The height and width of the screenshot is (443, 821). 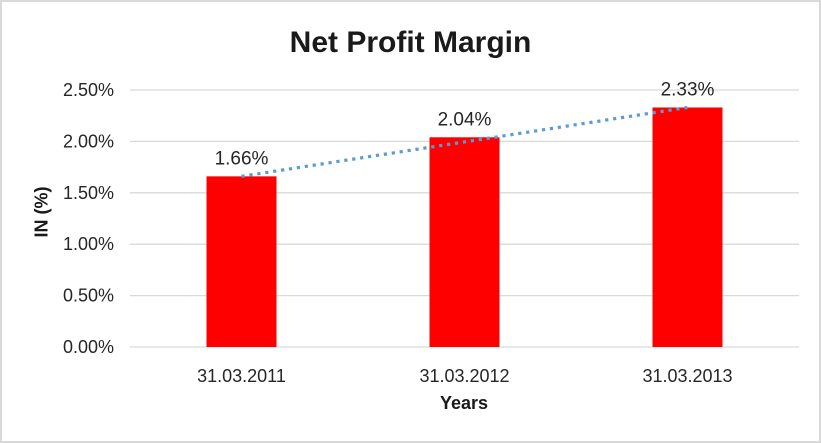 What do you see at coordinates (88, 90) in the screenshot?
I see `y-tick-label: 2.50%` at bounding box center [88, 90].